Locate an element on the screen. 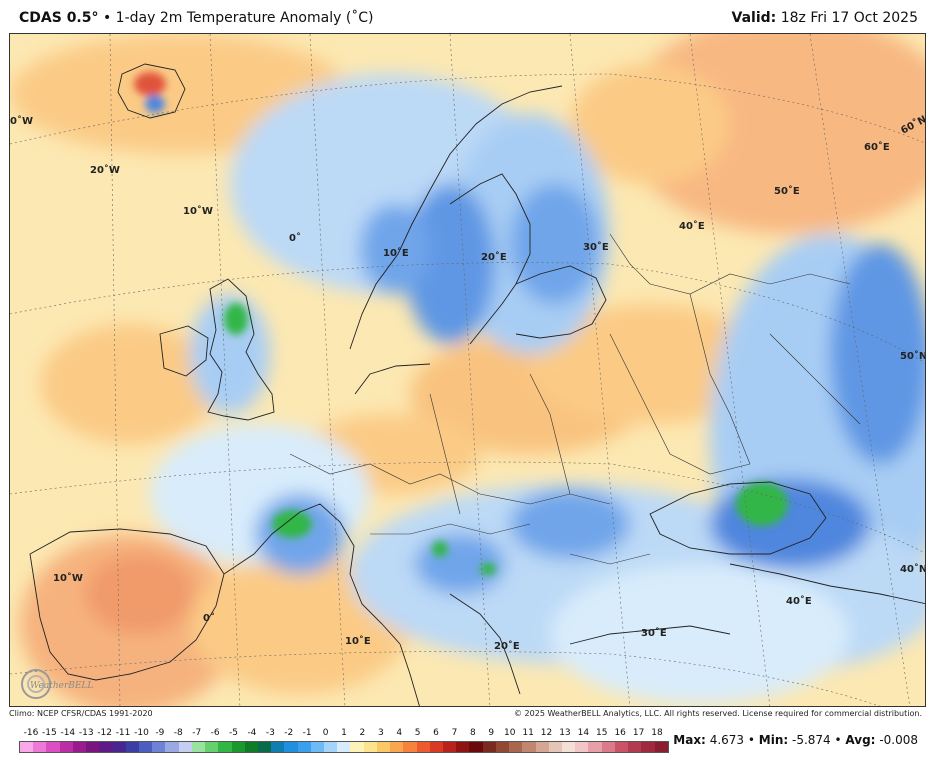 Image resolution: width=935 pixels, height=768 pixels. scale-tick: -11 is located at coordinates (123, 733).